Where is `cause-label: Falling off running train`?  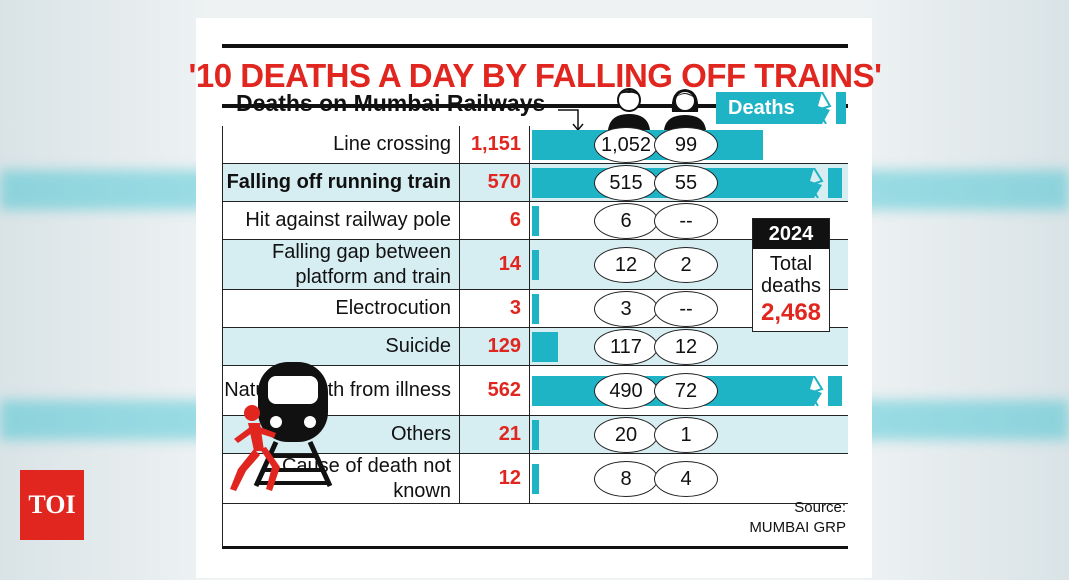
cause-label: Falling off running train is located at coordinates (341, 182).